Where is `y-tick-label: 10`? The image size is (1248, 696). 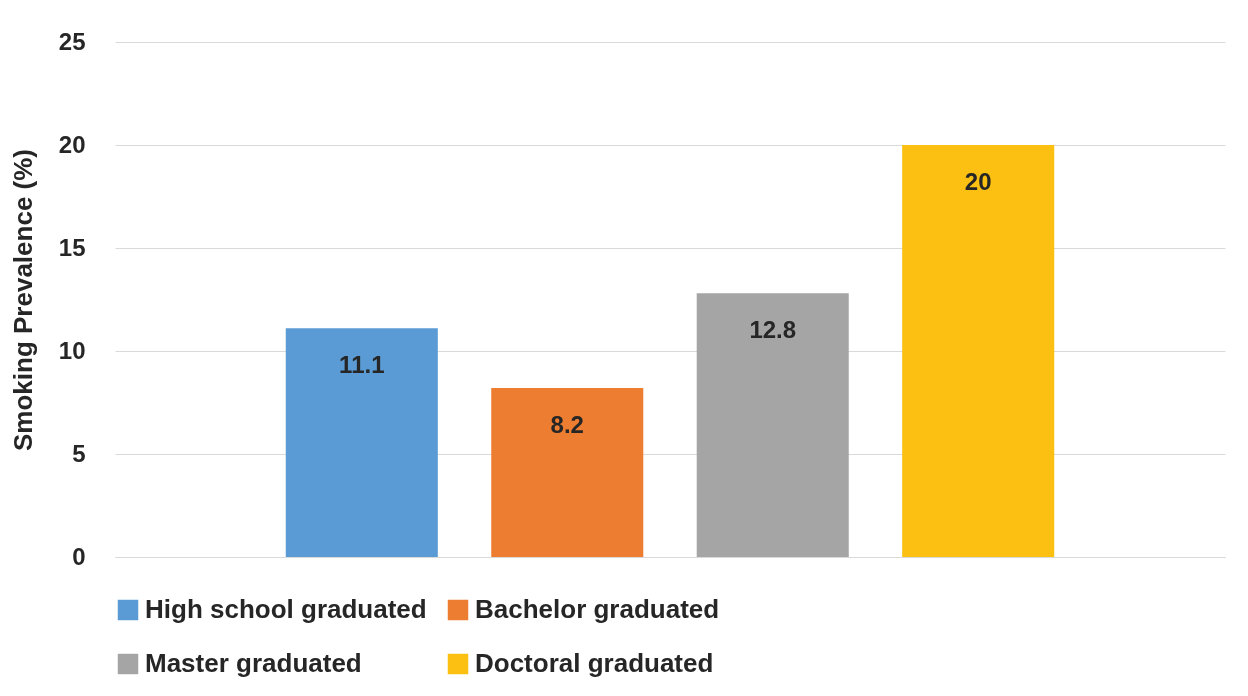 y-tick-label: 10 is located at coordinates (72, 350).